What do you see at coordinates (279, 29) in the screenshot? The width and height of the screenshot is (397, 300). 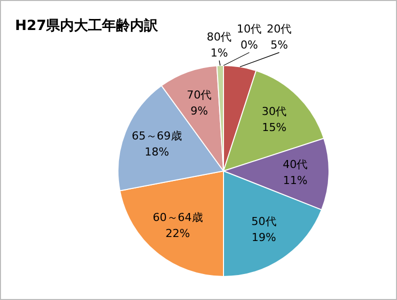 I see `slice-label: 20代` at bounding box center [279, 29].